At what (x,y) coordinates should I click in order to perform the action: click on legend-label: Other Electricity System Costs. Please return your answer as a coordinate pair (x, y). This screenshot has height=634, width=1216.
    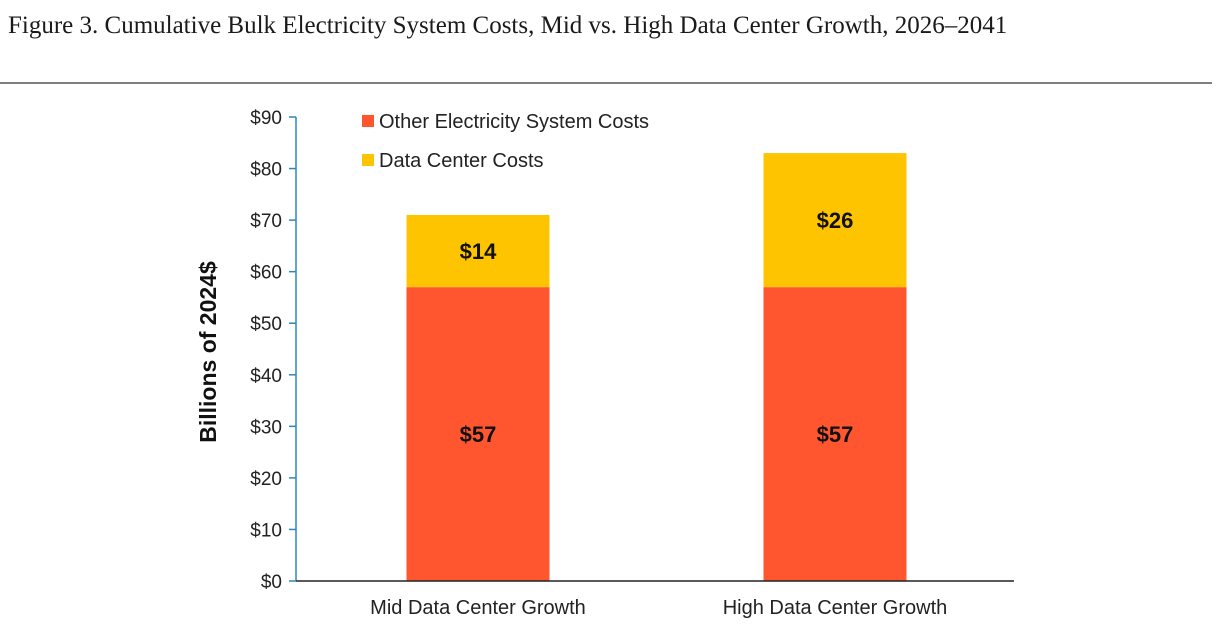
    Looking at the image, I should click on (514, 122).